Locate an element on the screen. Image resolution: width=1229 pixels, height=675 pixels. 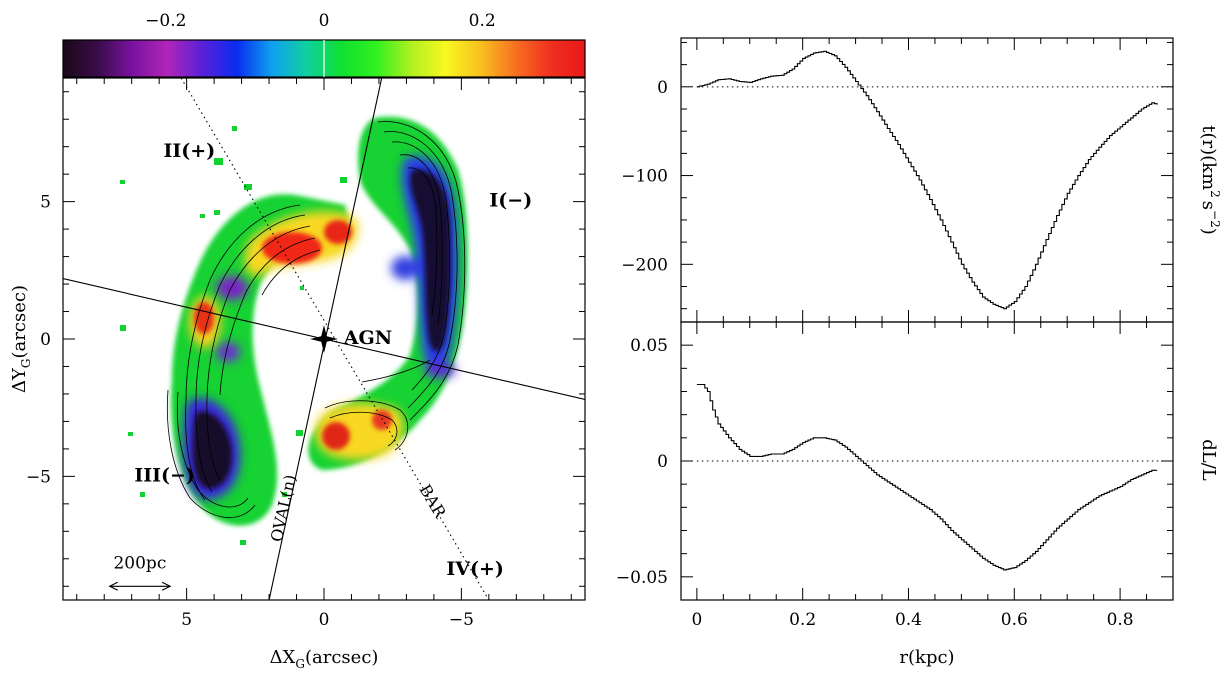
t-y-tick-label: −200 is located at coordinates (644, 265).